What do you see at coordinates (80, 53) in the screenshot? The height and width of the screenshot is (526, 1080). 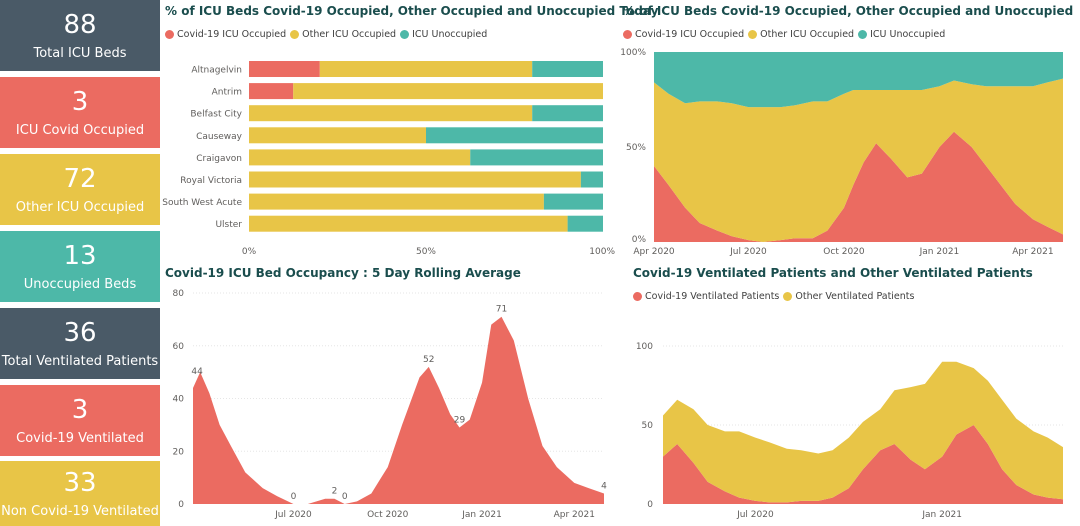 I see `kpi-label: Total ICU Beds` at bounding box center [80, 53].